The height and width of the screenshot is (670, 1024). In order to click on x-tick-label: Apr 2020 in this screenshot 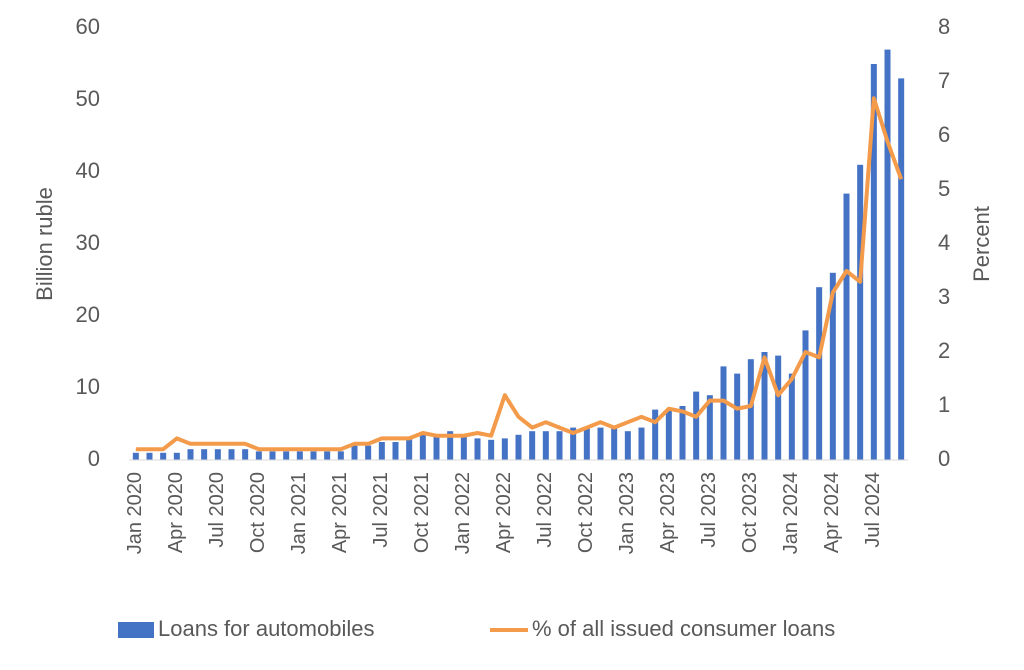, I will do `click(176, 512)`.